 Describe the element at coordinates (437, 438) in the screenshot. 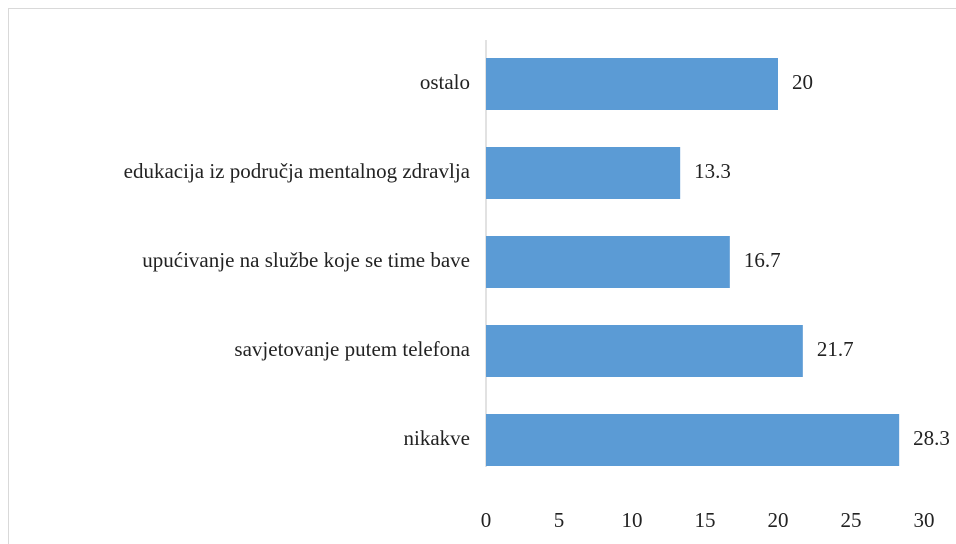

I see `y-tick-label: nikakve` at that location.